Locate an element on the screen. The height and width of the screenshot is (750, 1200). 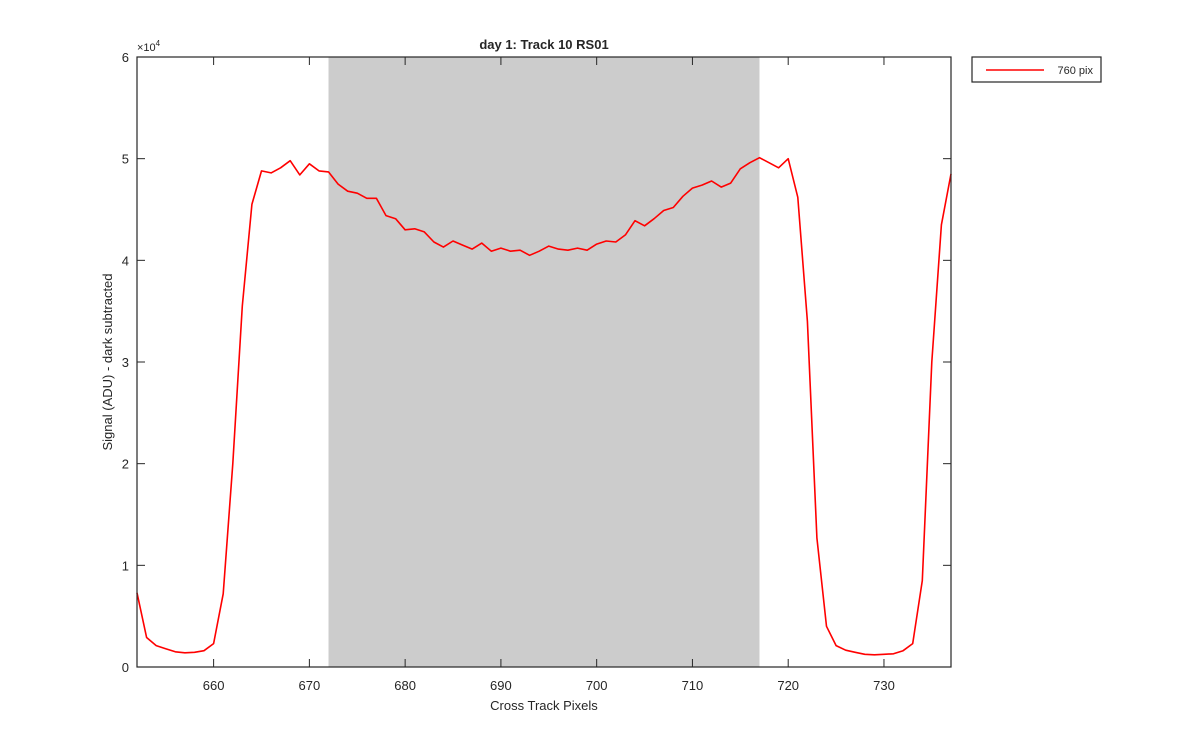
y-exponent-label: ×10⁴ is located at coordinates (149, 46).